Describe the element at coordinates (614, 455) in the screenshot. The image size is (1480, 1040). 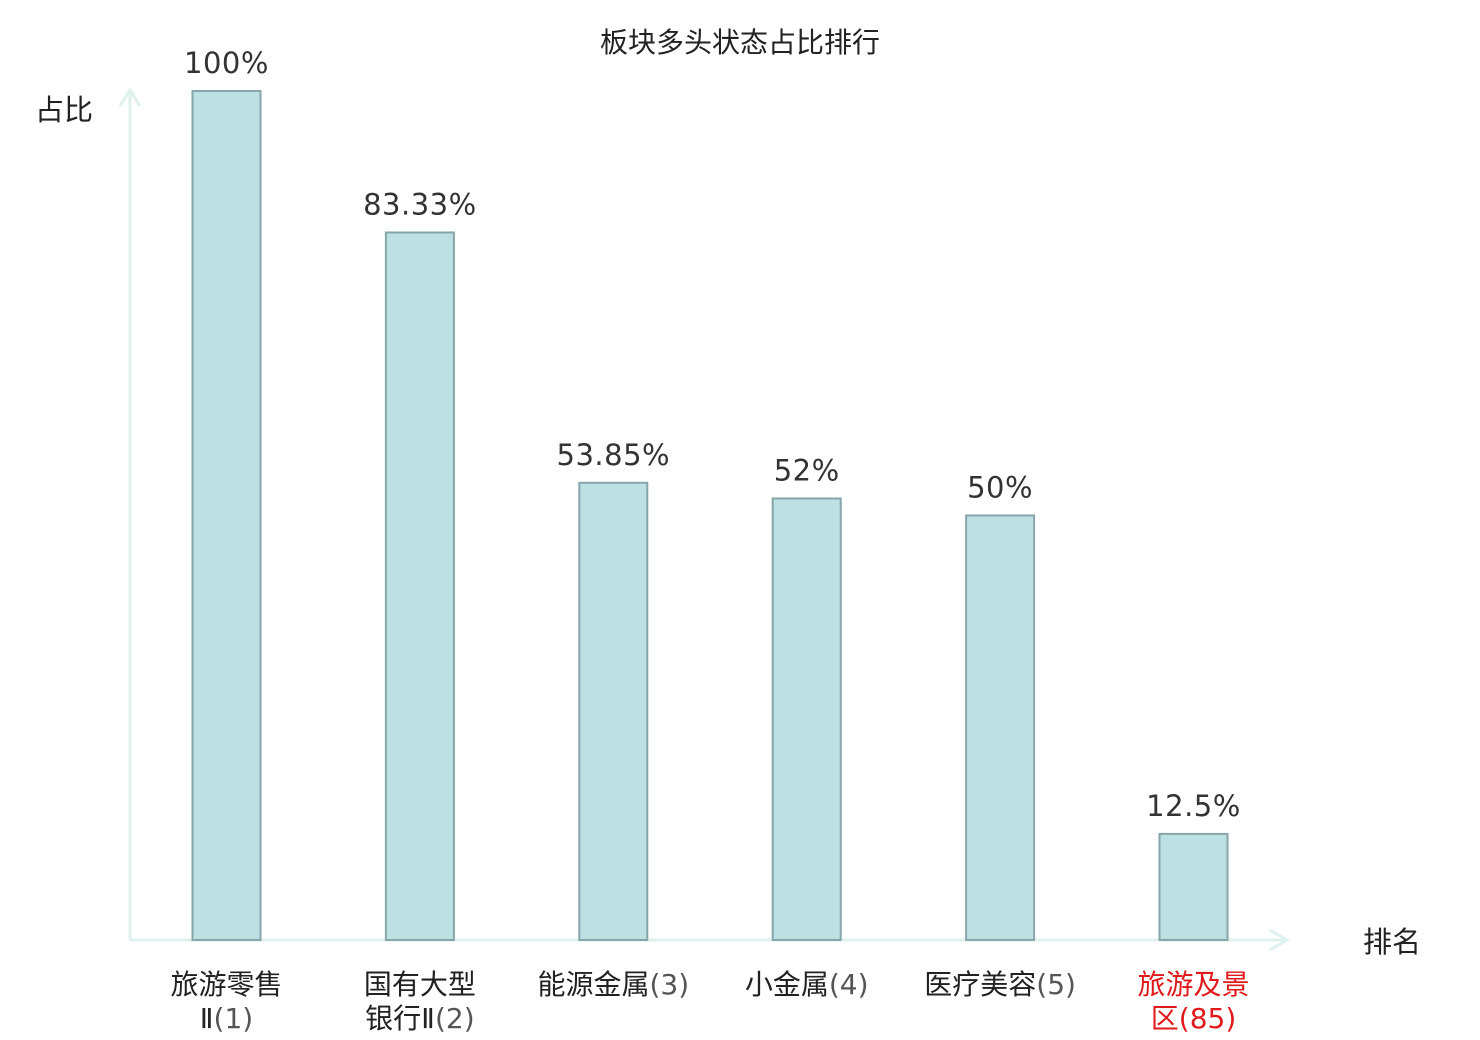
I see `value-label-3: 53.85%` at that location.